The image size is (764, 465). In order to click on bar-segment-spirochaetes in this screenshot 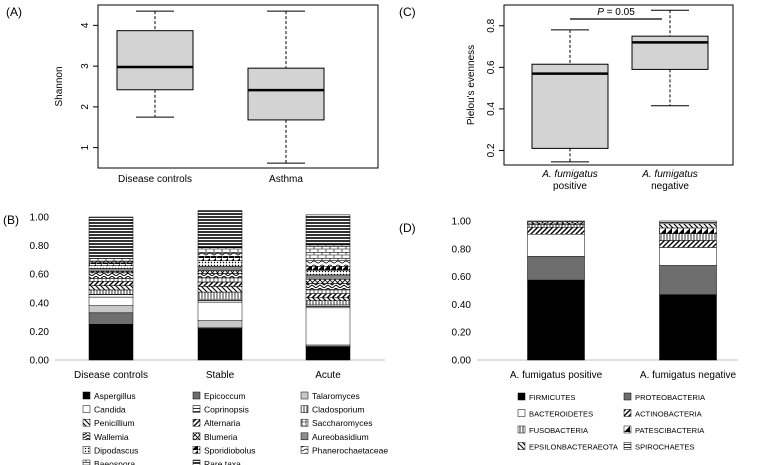, I will do `click(688, 222)`.